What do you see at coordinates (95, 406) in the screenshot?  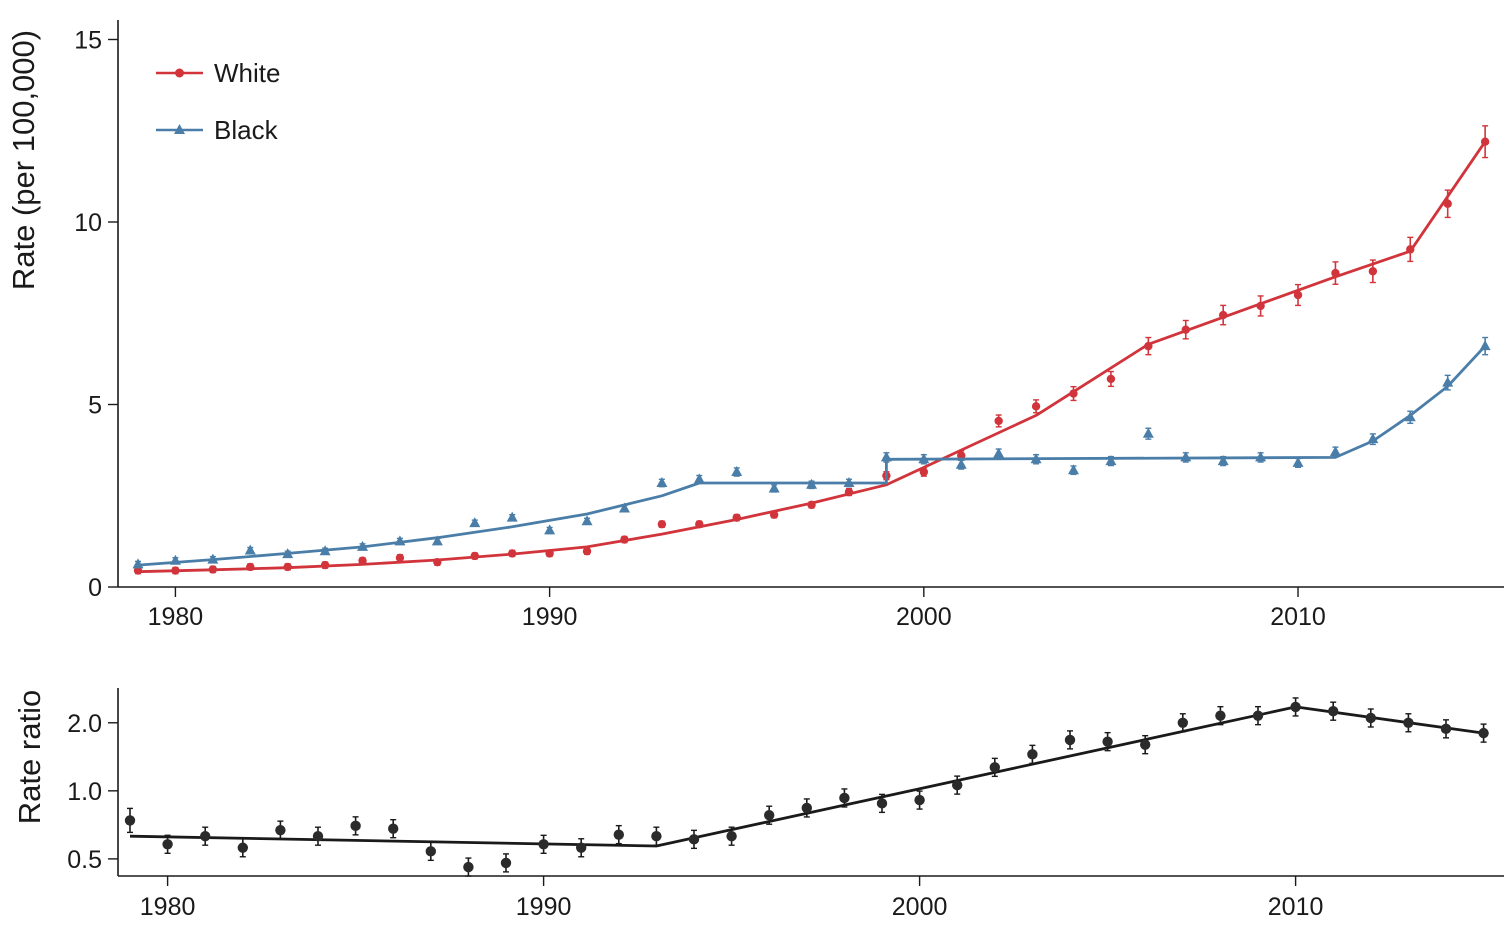 I see `top-y-tick-label: 5` at bounding box center [95, 406].